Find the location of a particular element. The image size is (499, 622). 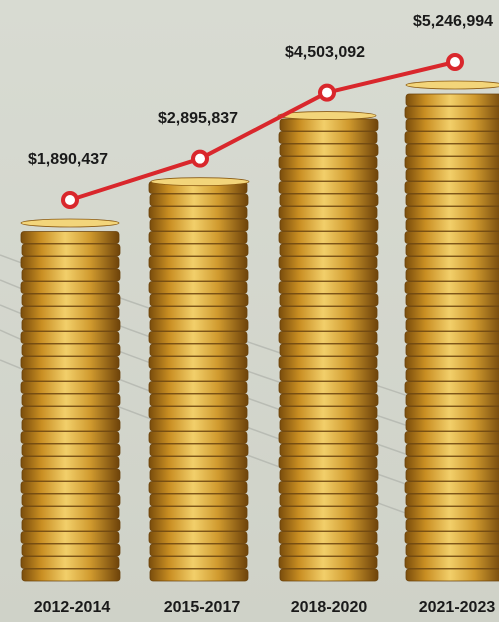

x-tick-label: 2021-2023 is located at coordinates (457, 607).